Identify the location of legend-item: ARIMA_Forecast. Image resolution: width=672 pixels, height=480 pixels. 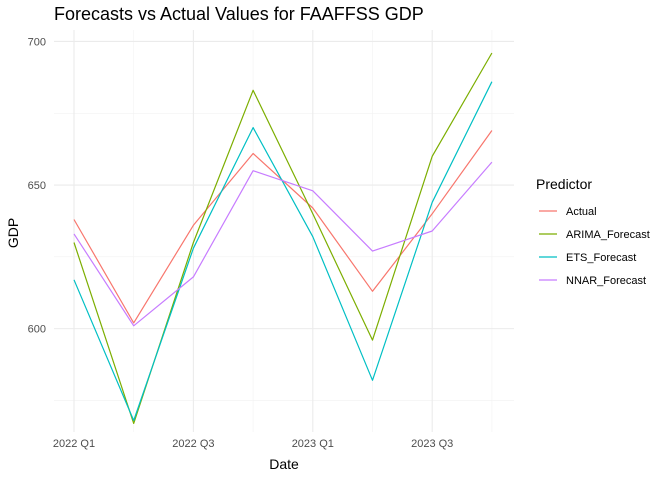
(594, 235).